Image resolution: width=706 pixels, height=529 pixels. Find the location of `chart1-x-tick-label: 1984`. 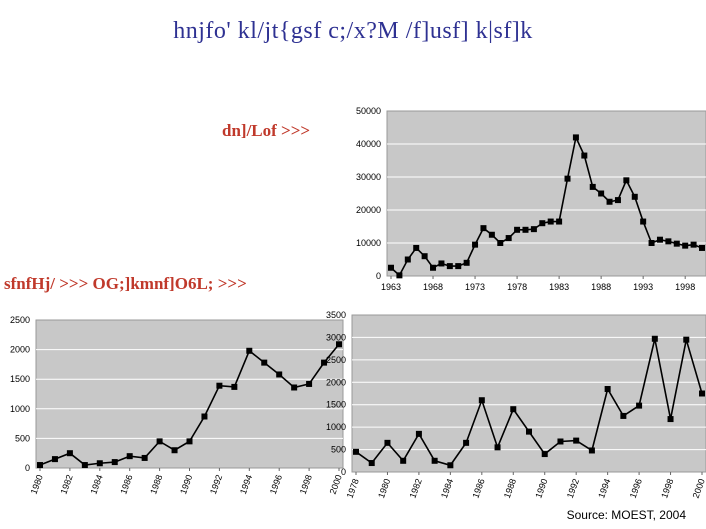

chart1-x-tick-label: 1984 is located at coordinates (96, 484).